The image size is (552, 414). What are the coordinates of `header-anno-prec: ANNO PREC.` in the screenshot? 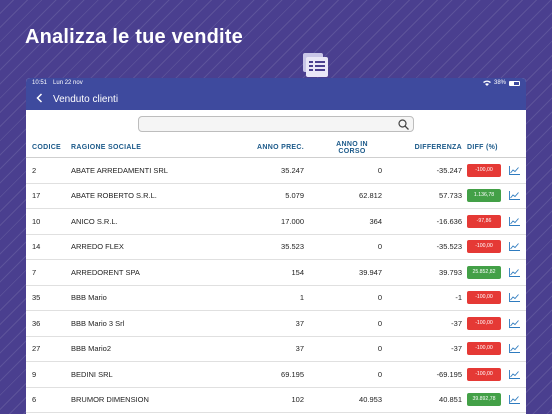 It's located at (280, 147).